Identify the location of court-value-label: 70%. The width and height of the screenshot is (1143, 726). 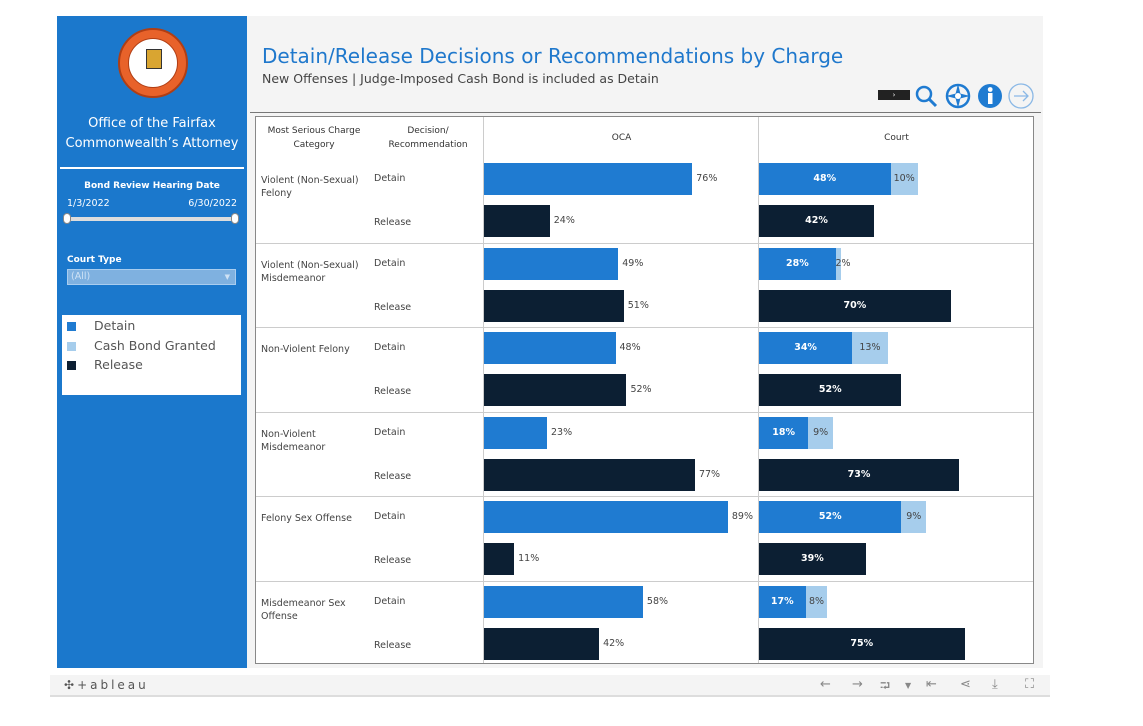
(855, 305).